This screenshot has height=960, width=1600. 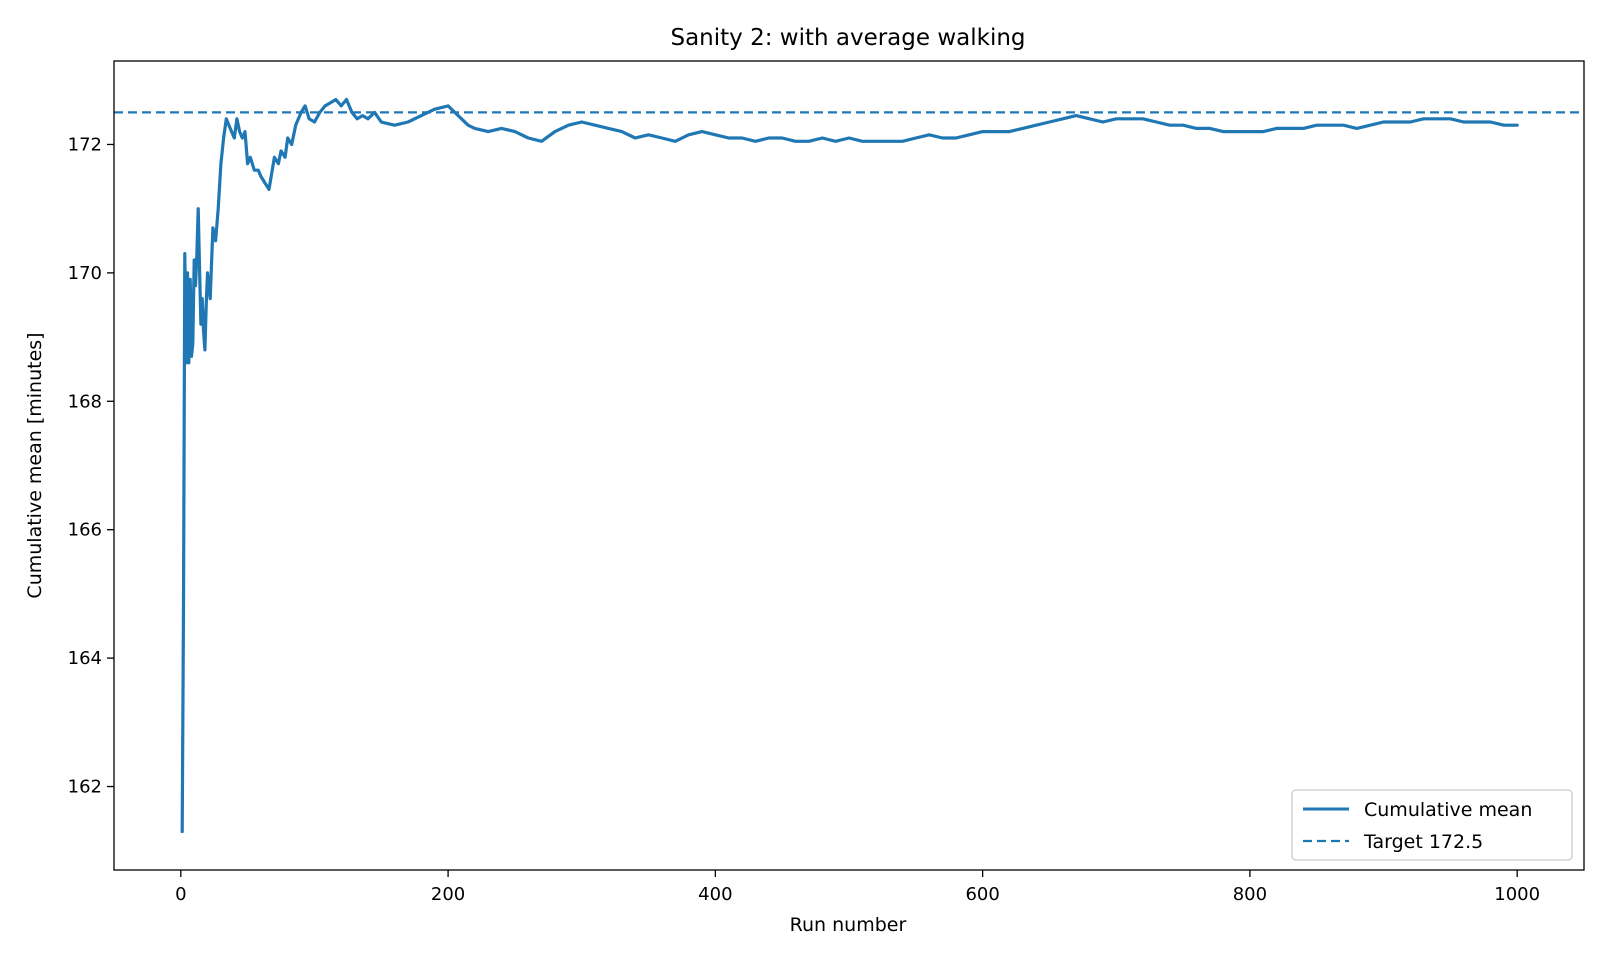 What do you see at coordinates (85, 144) in the screenshot?
I see `y-tick-label: 172` at bounding box center [85, 144].